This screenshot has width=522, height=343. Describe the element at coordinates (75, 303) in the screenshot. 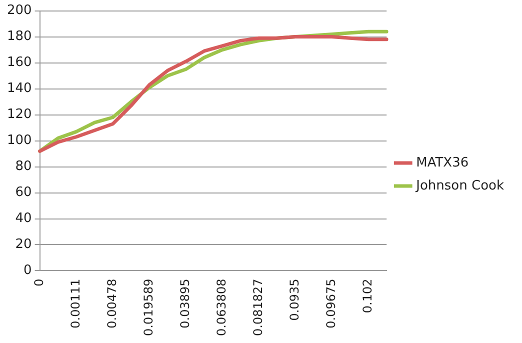

I see `x-tick-label: 0.00111` at that location.